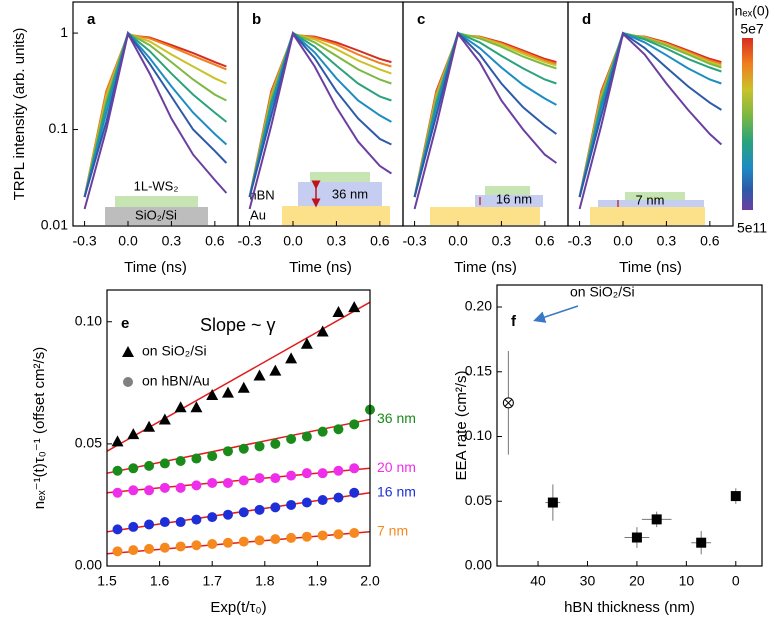  What do you see at coordinates (478, 370) in the screenshot?
I see `y-tick-label: 0.15` at bounding box center [478, 370].